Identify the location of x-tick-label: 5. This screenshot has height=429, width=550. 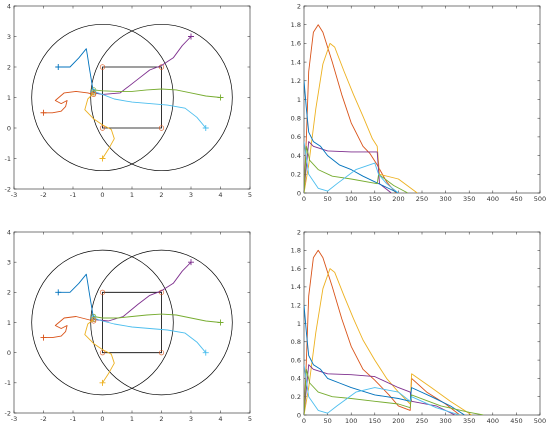
(250, 419).